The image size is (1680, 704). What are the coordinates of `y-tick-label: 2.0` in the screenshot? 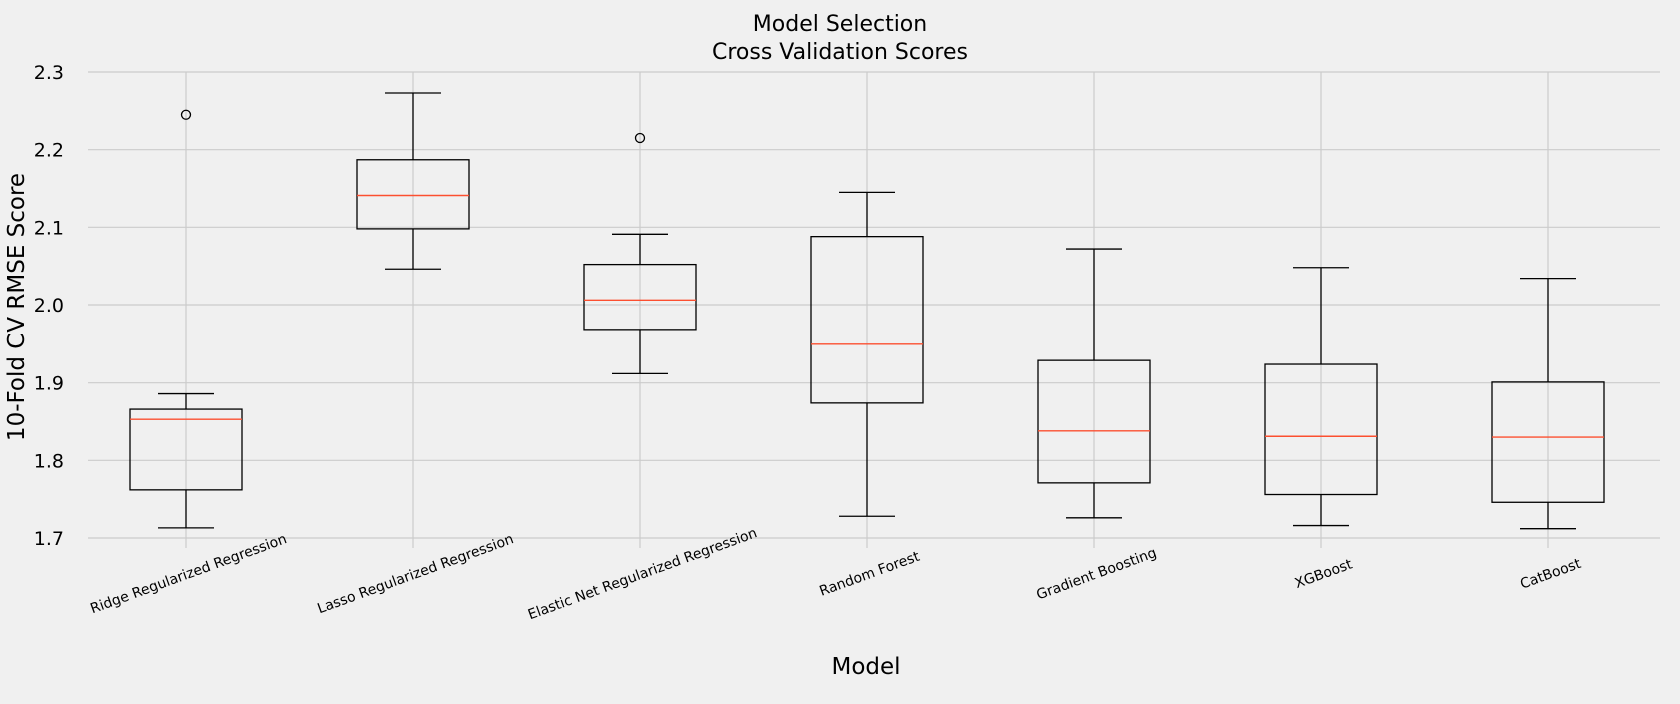 It's located at (49, 306).